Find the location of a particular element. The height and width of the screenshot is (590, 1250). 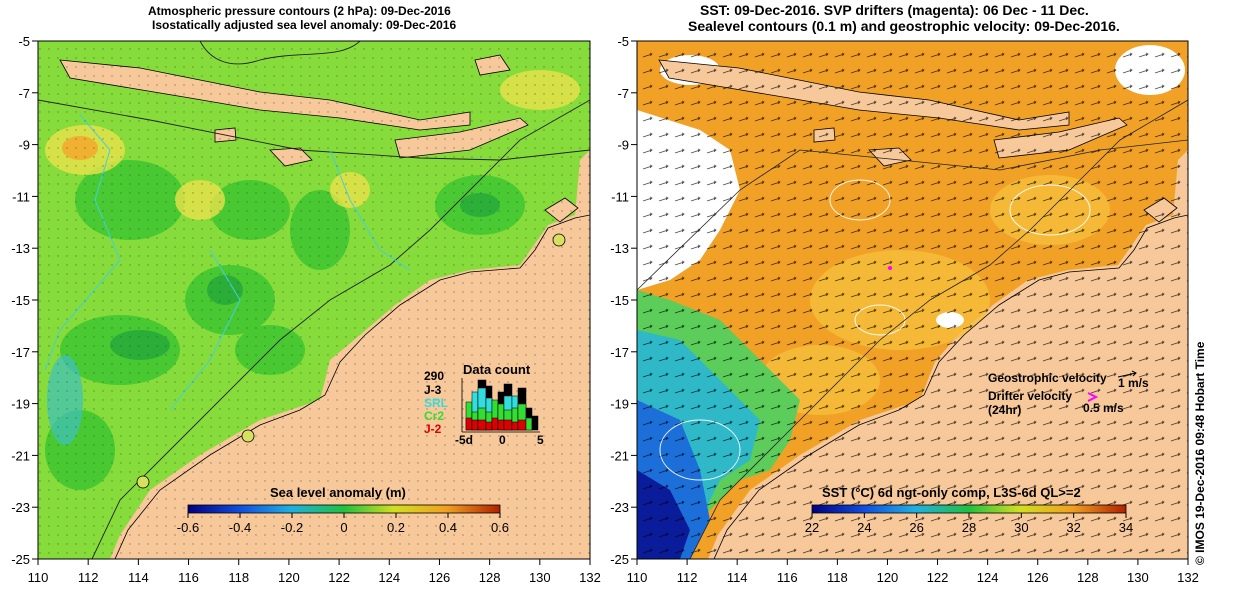

sla-cb-tick-0.2: 0.2 is located at coordinates (396, 527).